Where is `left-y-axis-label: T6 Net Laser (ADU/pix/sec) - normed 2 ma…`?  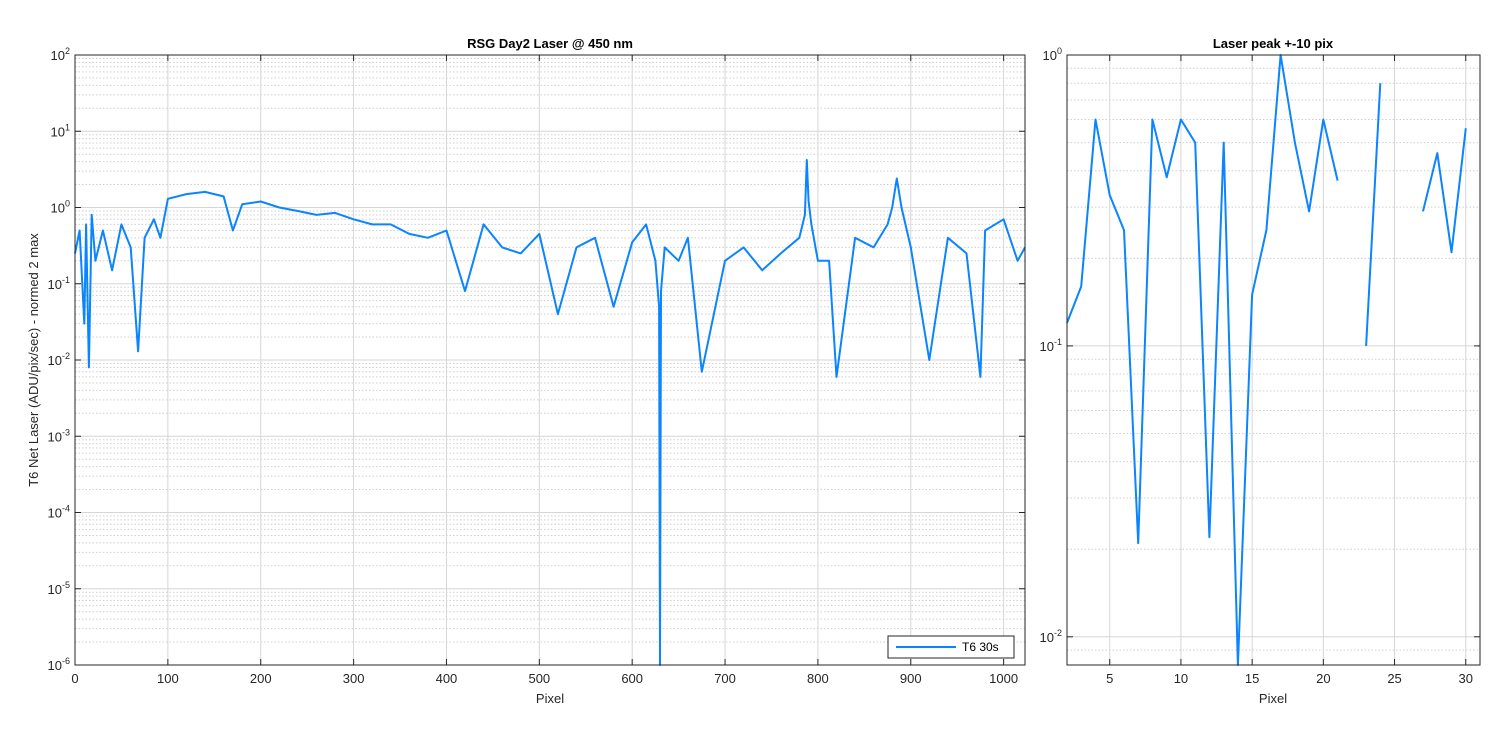
left-y-axis-label: T6 Net Laser (ADU/pix/sec) - normed 2 ma… is located at coordinates (33, 360).